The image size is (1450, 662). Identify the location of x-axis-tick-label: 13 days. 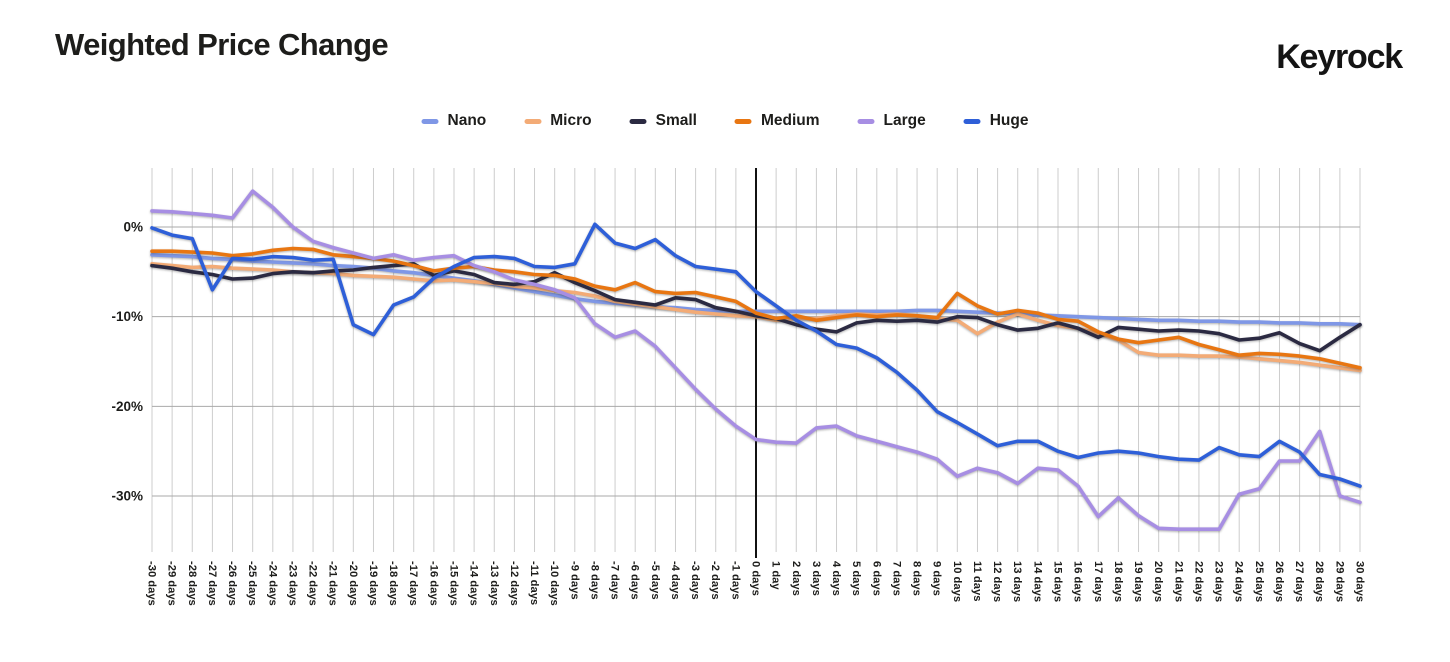
(1017, 581).